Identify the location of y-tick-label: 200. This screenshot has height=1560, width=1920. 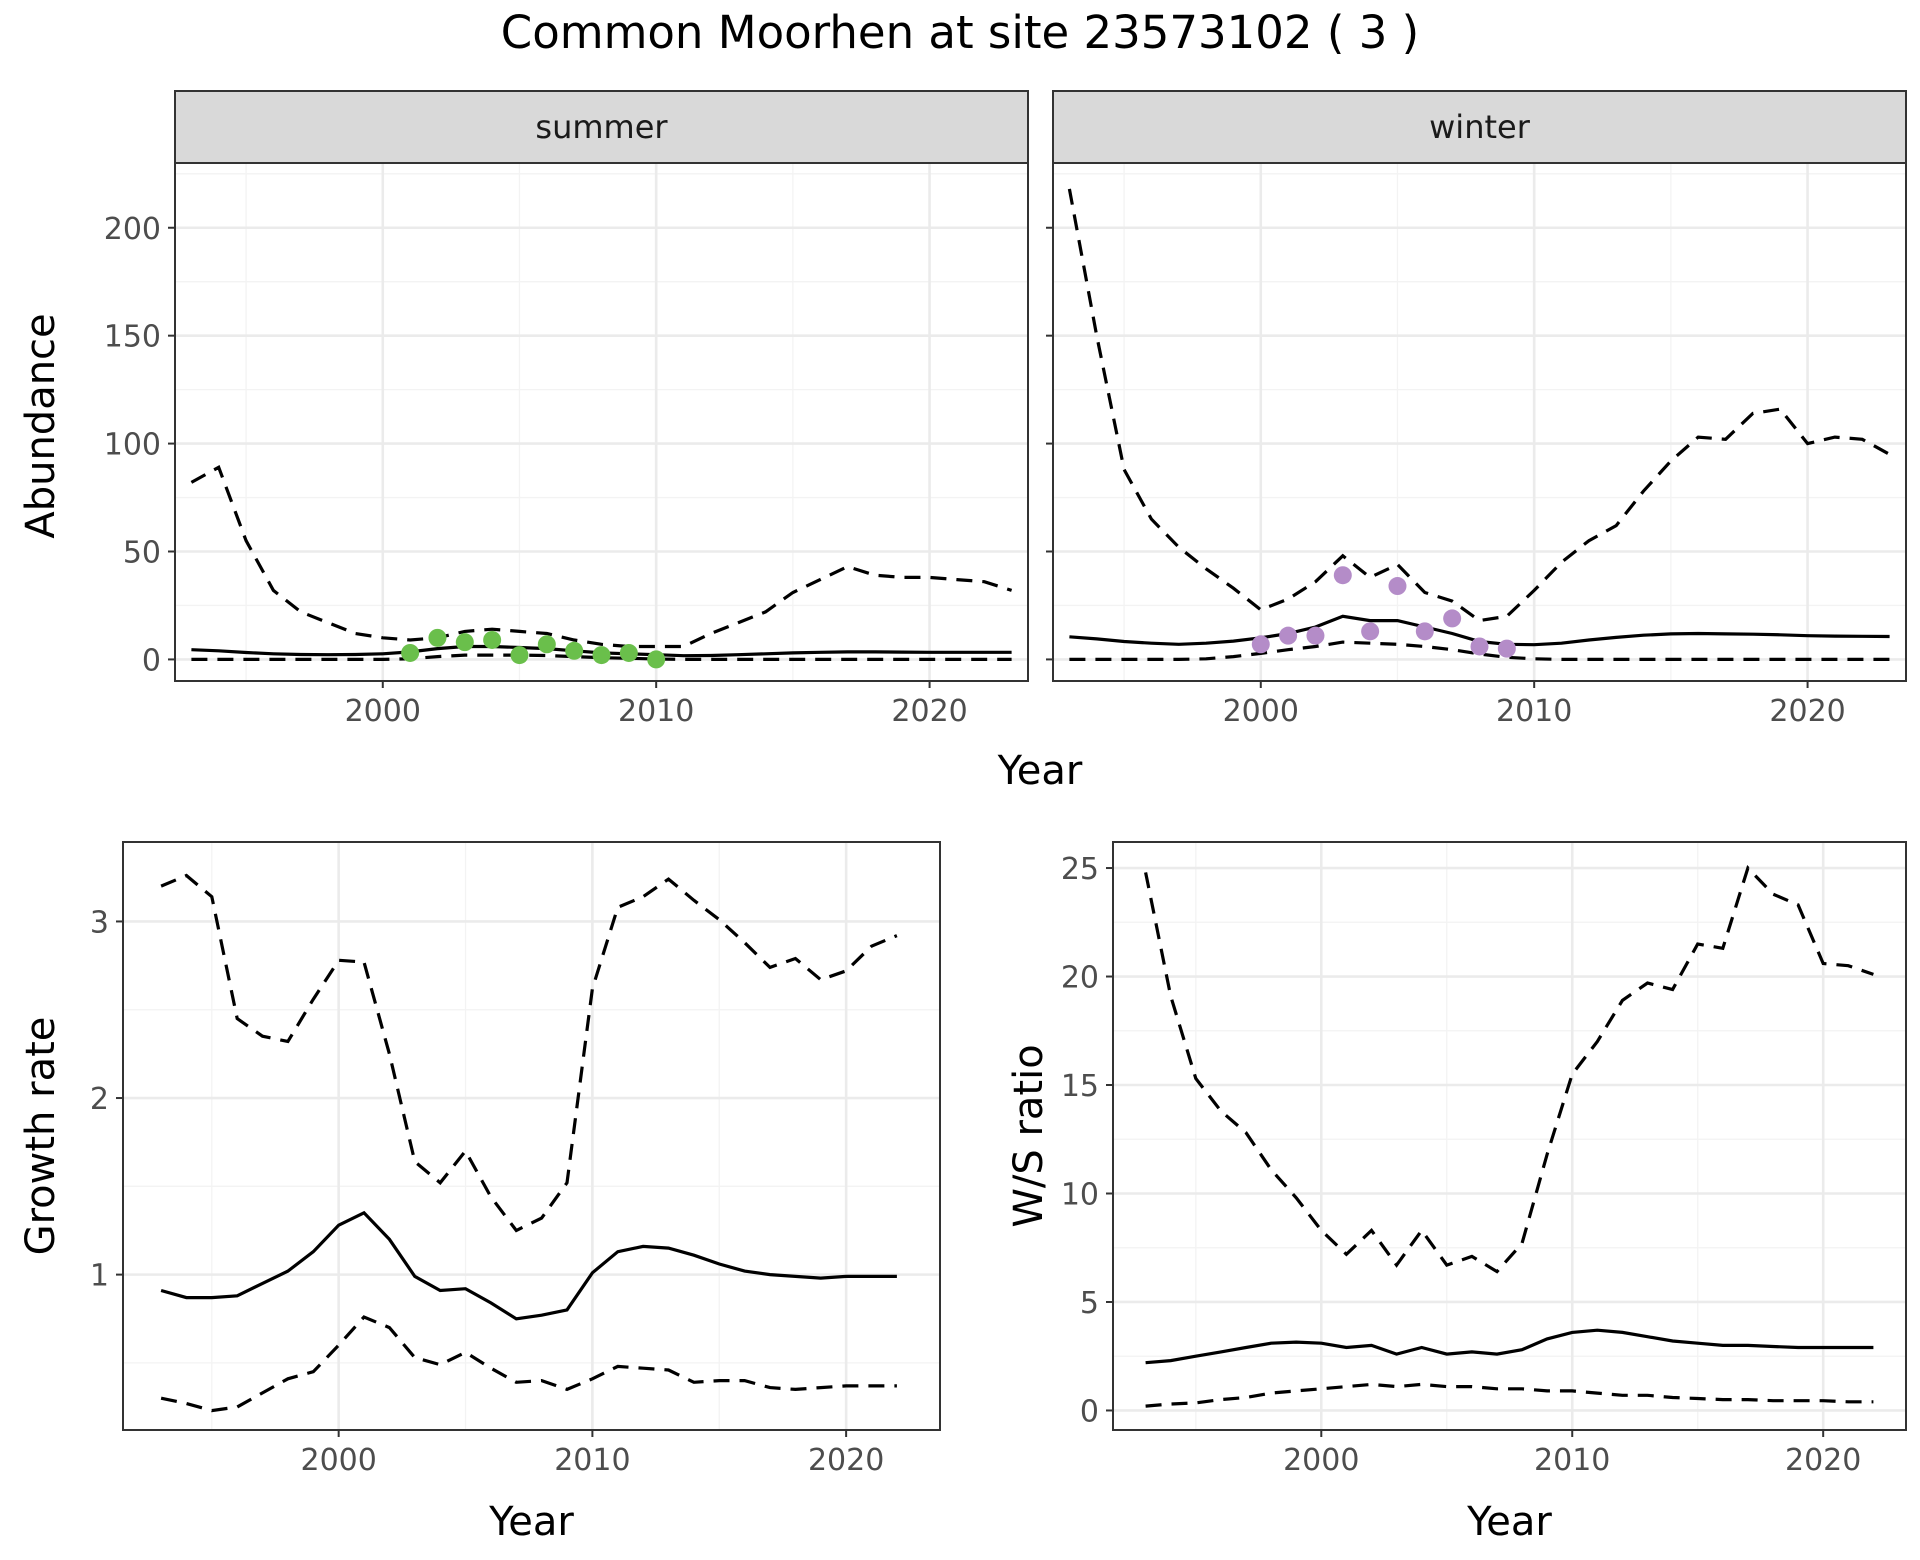
(132, 229).